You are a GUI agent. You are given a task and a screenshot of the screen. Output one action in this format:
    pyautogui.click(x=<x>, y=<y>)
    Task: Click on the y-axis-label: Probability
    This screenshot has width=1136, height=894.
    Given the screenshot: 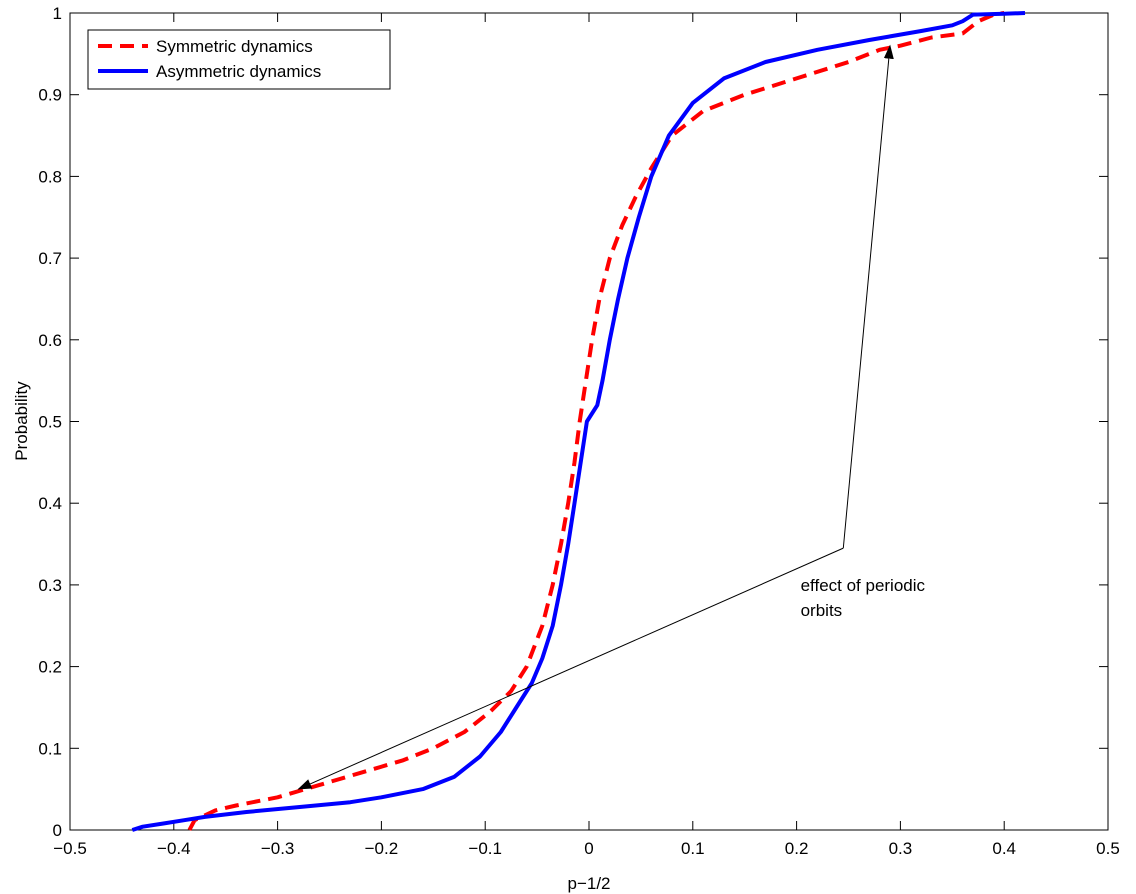 What is the action you would take?
    pyautogui.click(x=21, y=421)
    